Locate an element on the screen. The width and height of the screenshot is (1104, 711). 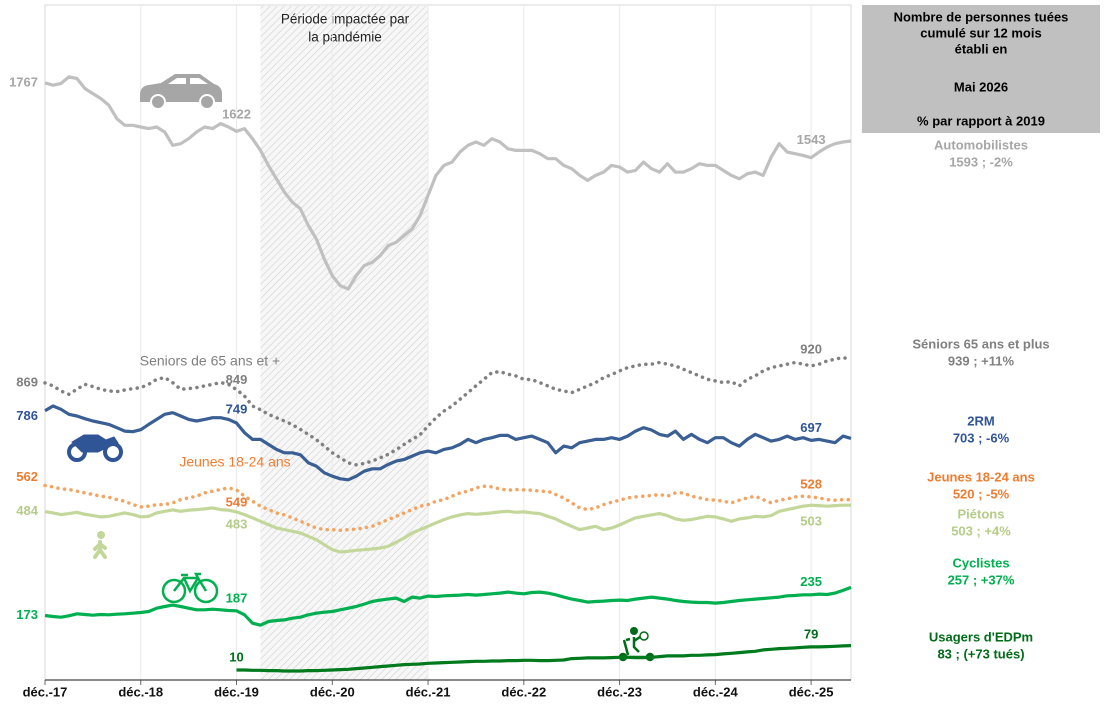
value-label: 79 is located at coordinates (811, 633).